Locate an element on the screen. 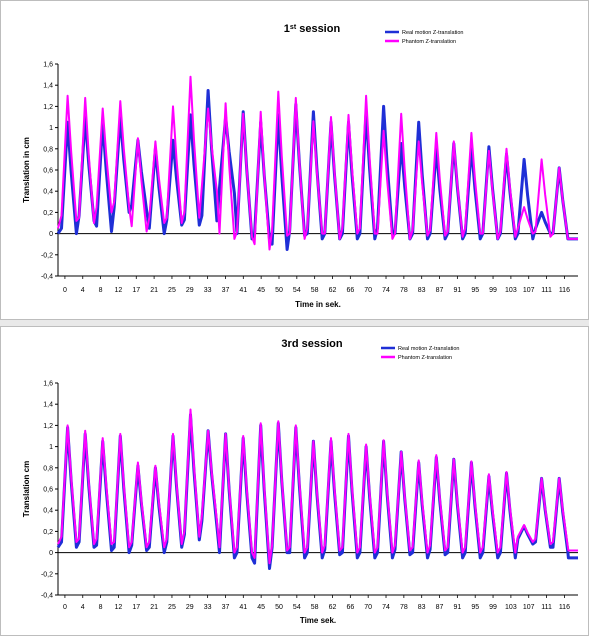 The width and height of the screenshot is (589, 636). chart-title: 3rd session is located at coordinates (311, 344).